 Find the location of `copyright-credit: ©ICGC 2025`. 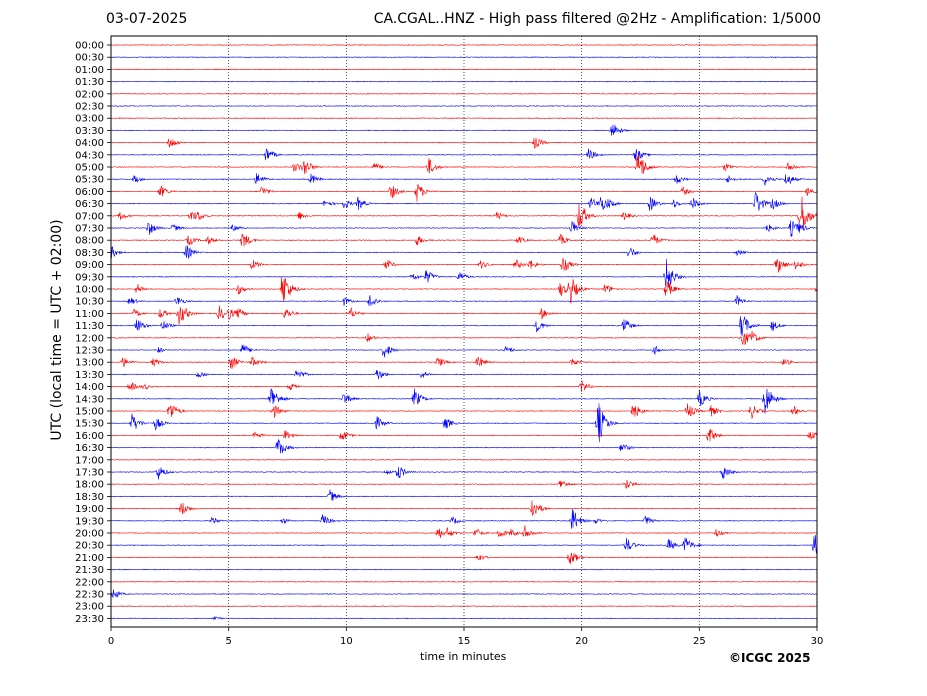

copyright-credit: ©ICGC 2025 is located at coordinates (770, 658).